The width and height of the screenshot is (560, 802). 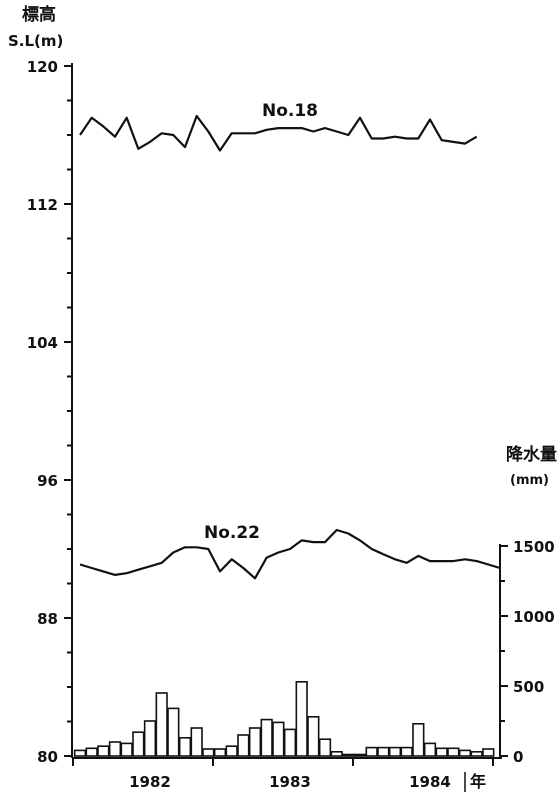 What do you see at coordinates (47, 619) in the screenshot?
I see `left-tick-label: 88` at bounding box center [47, 619].